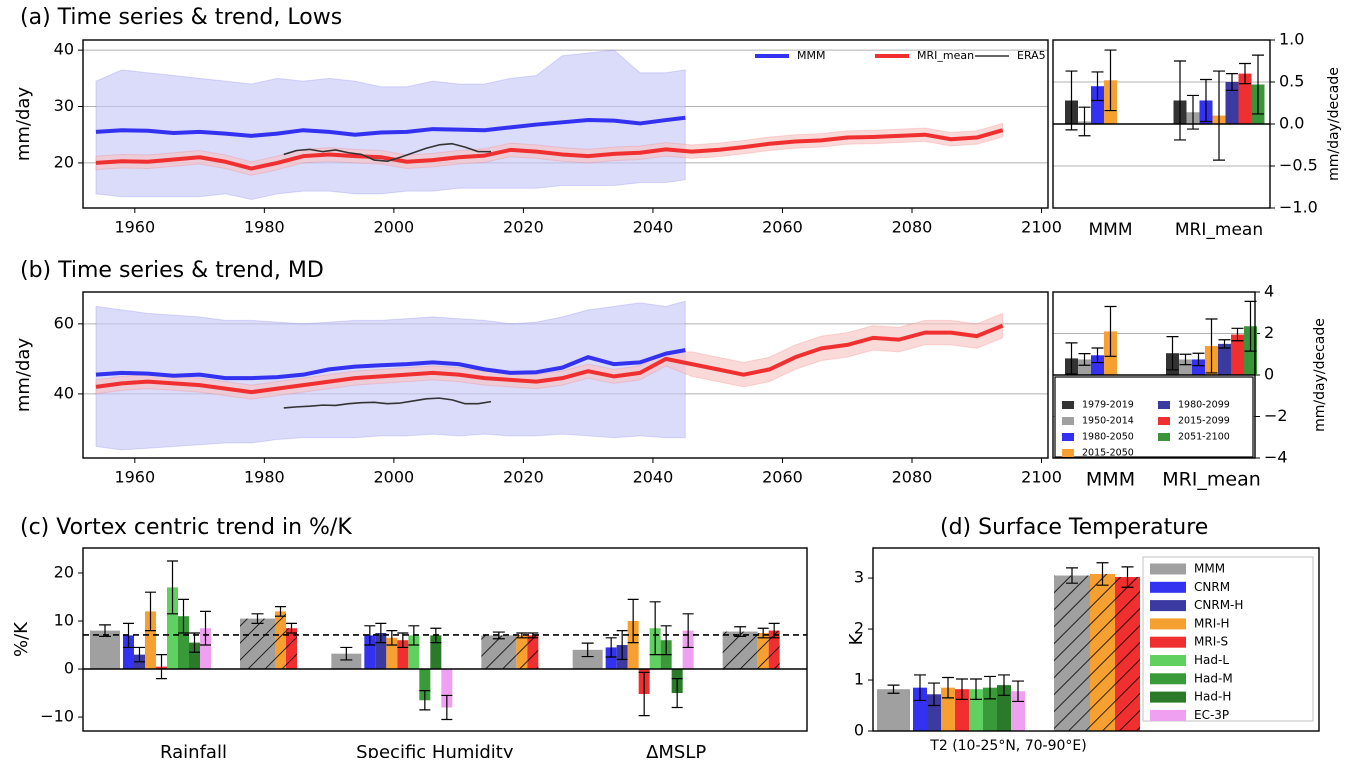 The width and height of the screenshot is (1347, 762). I want to click on y-axis-label: mm/day/decade, so click(1320, 375).